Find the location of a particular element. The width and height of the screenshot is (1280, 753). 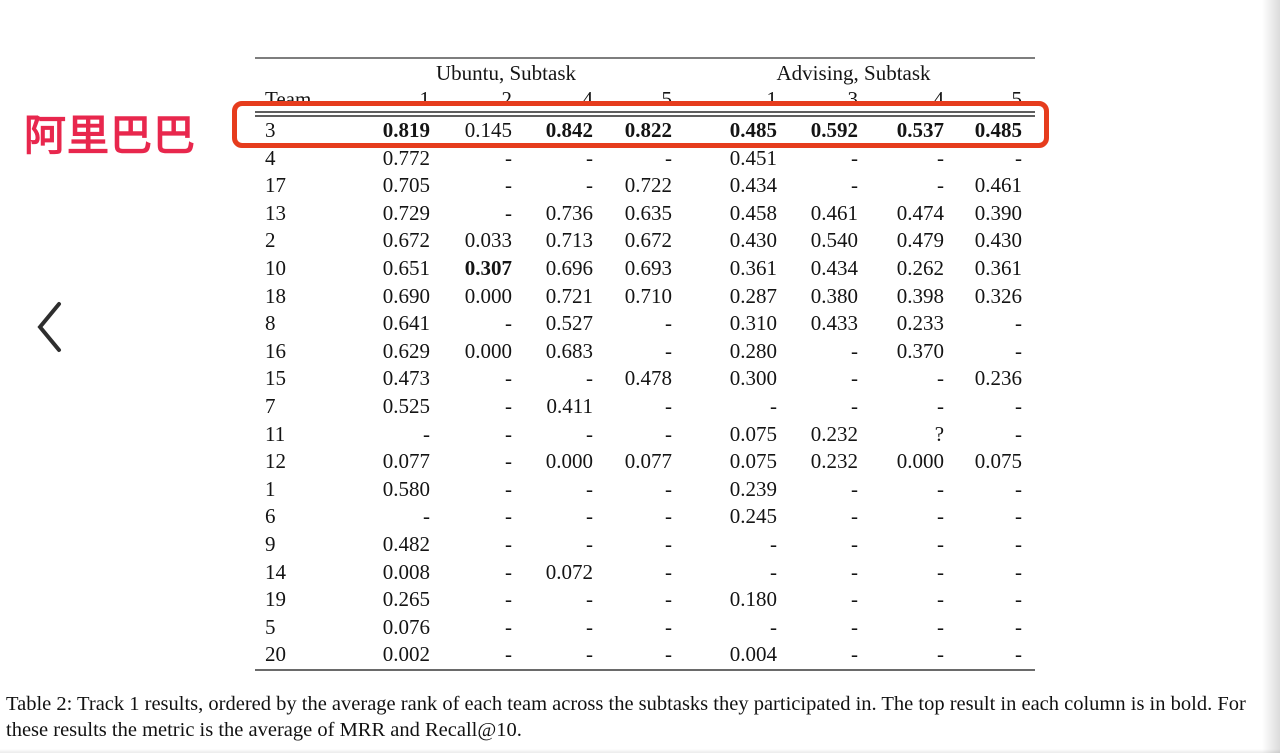

value-cell: 0.721 is located at coordinates (569, 295).